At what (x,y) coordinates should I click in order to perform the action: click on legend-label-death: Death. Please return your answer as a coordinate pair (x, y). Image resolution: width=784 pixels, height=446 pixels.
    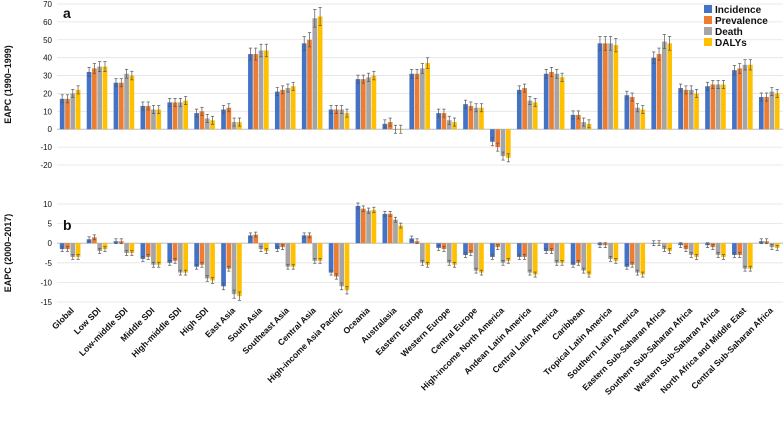
    Looking at the image, I should click on (729, 32).